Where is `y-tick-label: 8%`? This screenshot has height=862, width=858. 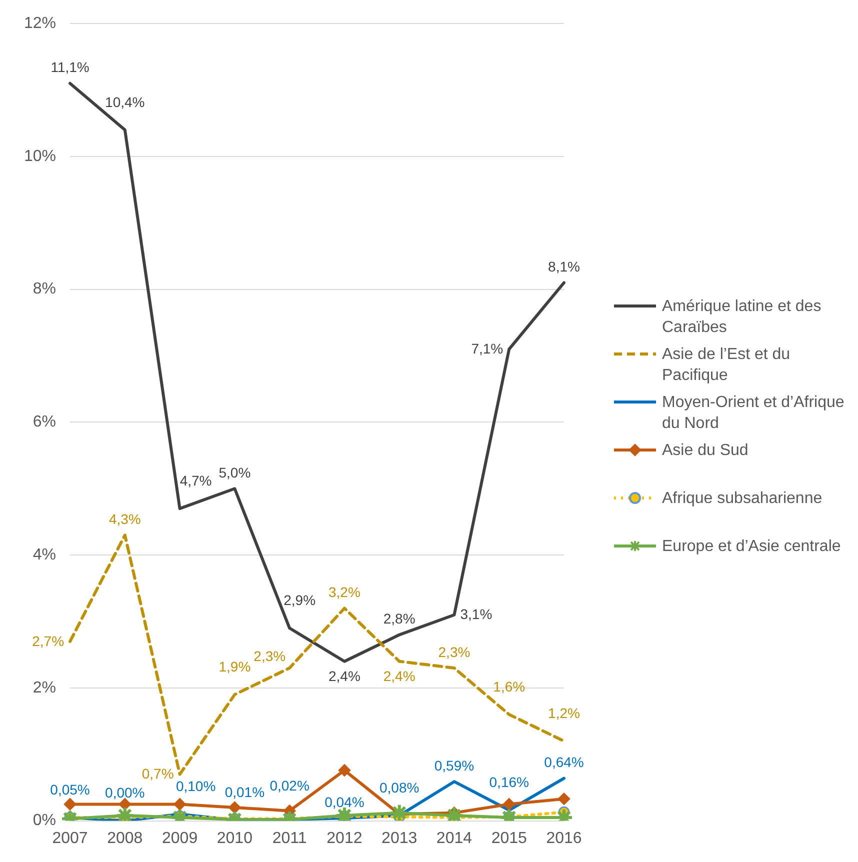 y-tick-label: 8% is located at coordinates (44, 289).